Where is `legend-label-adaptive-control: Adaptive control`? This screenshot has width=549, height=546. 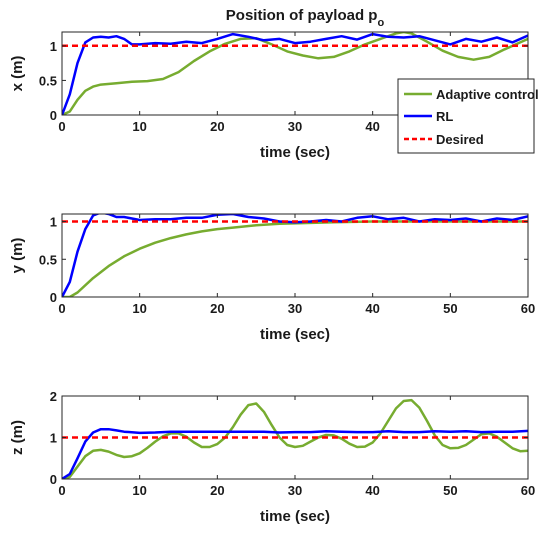 legend-label-adaptive-control: Adaptive control is located at coordinates (487, 94).